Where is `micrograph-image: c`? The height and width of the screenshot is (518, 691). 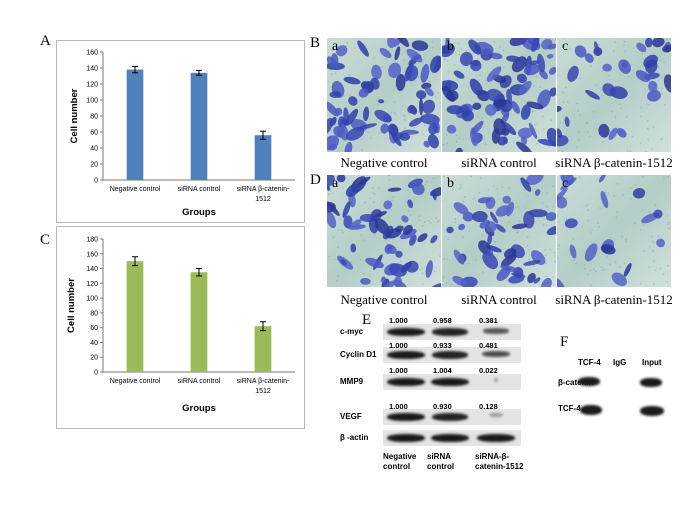 micrograph-image: c is located at coordinates (614, 95).